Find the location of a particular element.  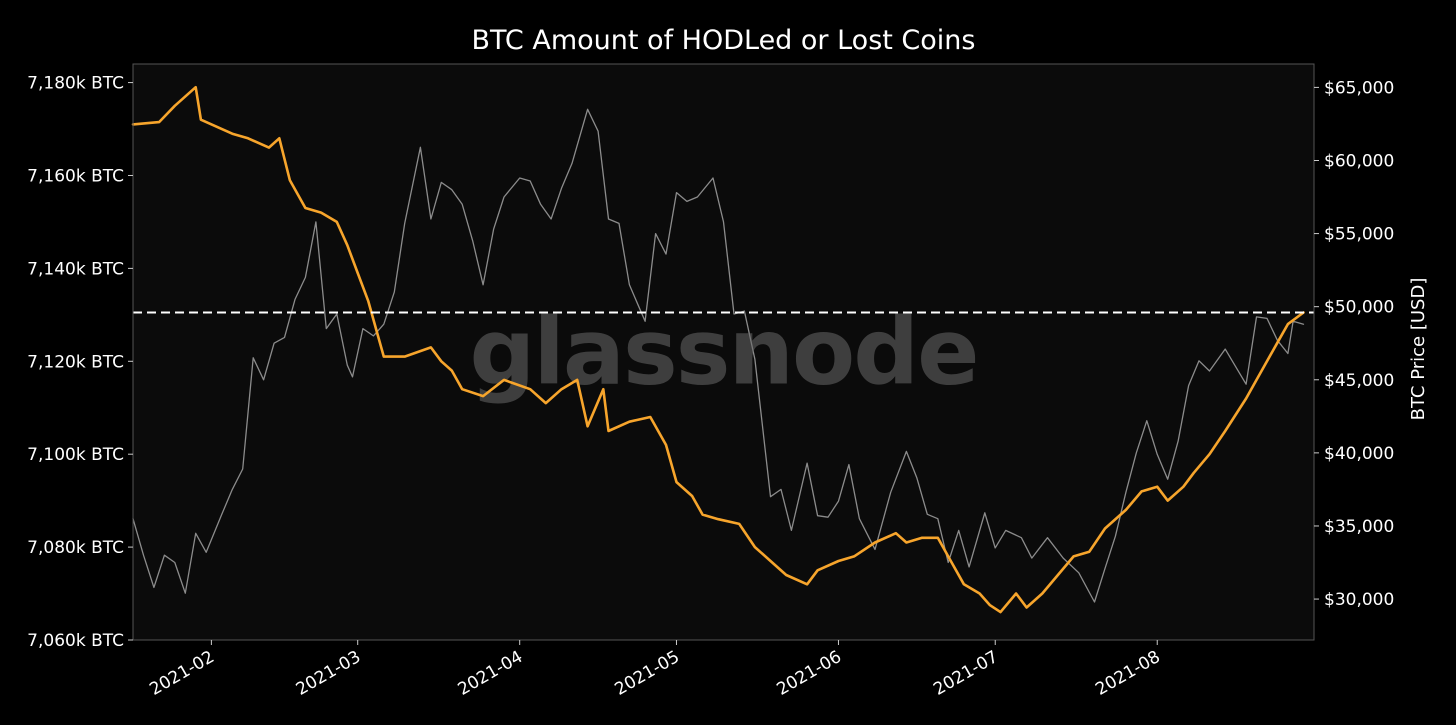

right-tick-label: $45,000 is located at coordinates (1359, 381).